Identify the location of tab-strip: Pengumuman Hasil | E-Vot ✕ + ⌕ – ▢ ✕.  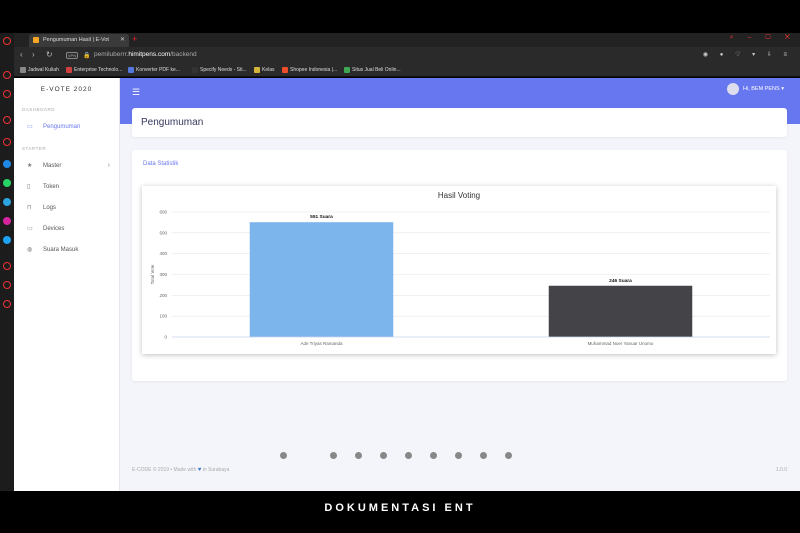
(407, 40).